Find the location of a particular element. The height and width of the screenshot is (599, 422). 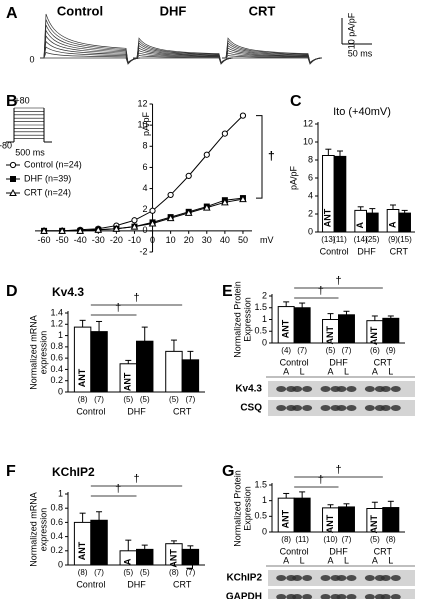

n-label: (10) is located at coordinates (330, 539).